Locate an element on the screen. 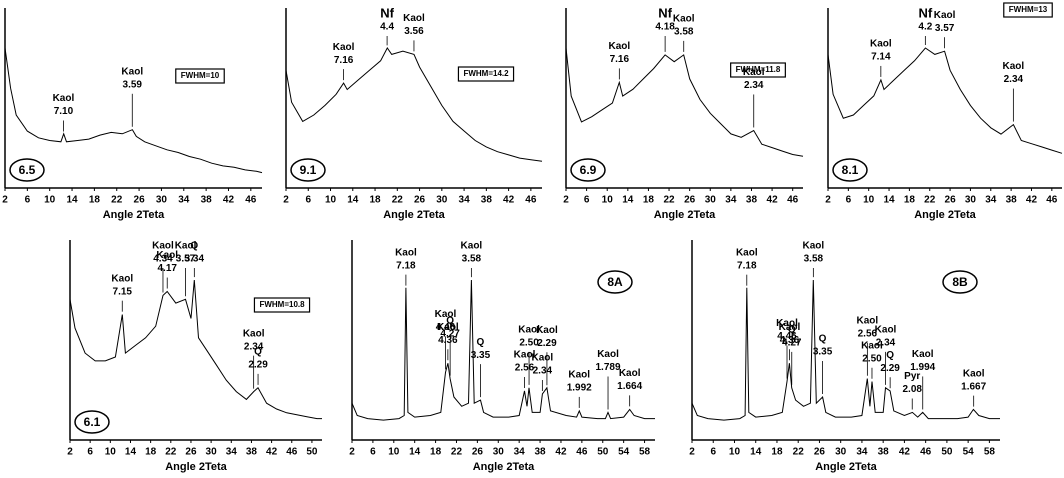 The height and width of the screenshot is (478, 1064). sample-label: 6.9 is located at coordinates (588, 170).